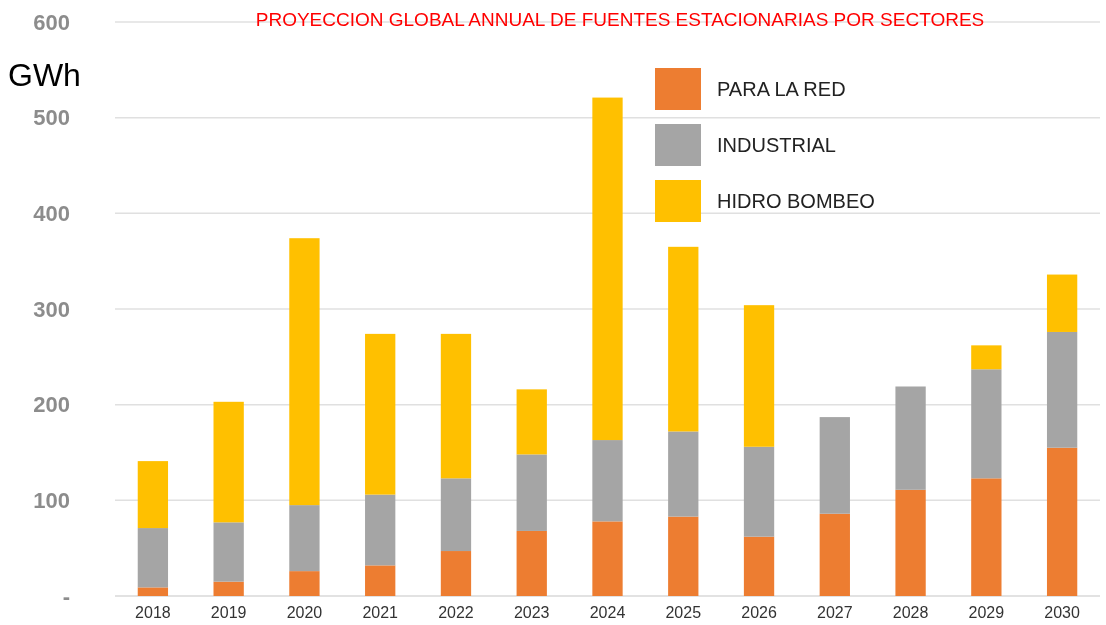 This screenshot has height=625, width=1106. Describe the element at coordinates (781, 89) in the screenshot. I see `legend-label: PARA LA RED` at that location.